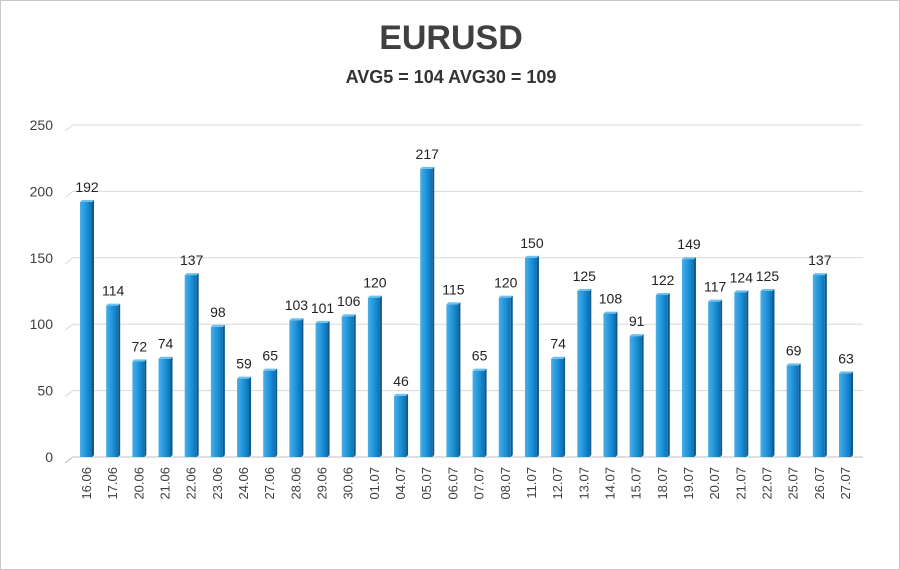 The image size is (900, 570). What do you see at coordinates (463, 460) in the screenshot?
I see `x-axis-line` at bounding box center [463, 460].